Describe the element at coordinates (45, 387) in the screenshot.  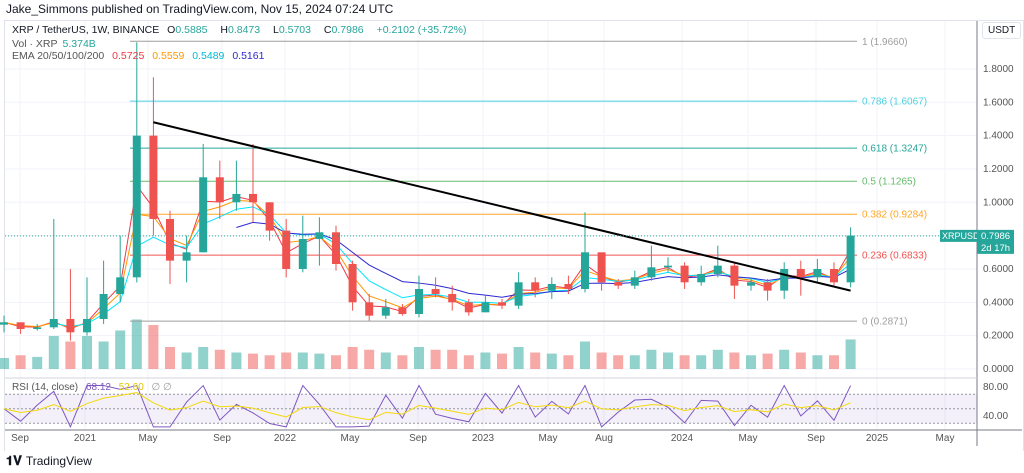
I see `rsi-label: RSI (14, close)` at that location.